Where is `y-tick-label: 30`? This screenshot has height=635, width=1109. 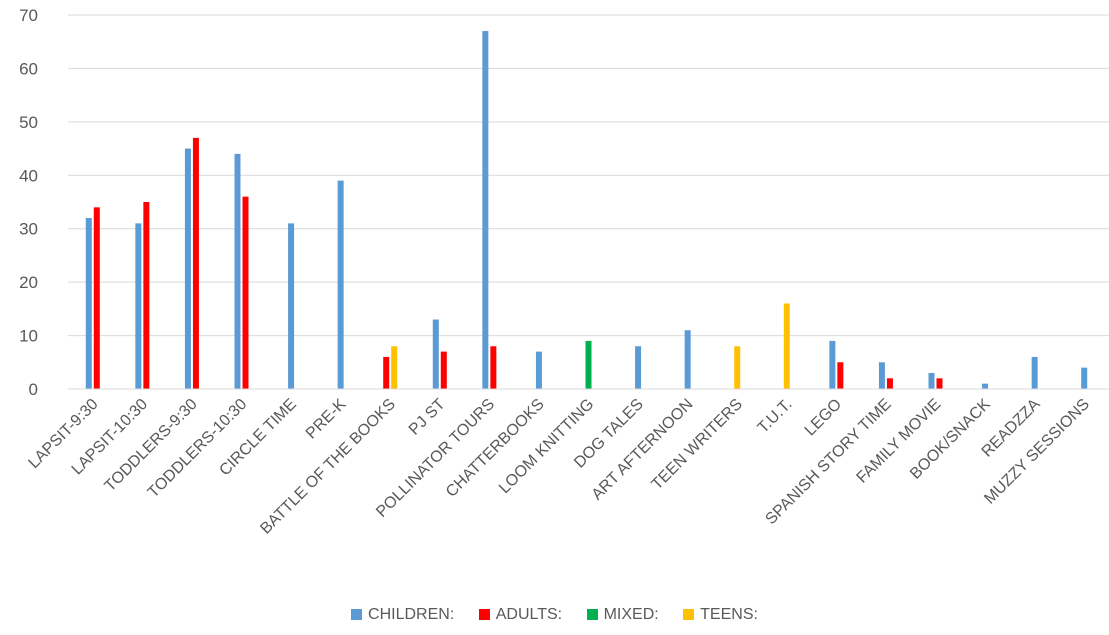 y-tick-label: 30 is located at coordinates (28, 229).